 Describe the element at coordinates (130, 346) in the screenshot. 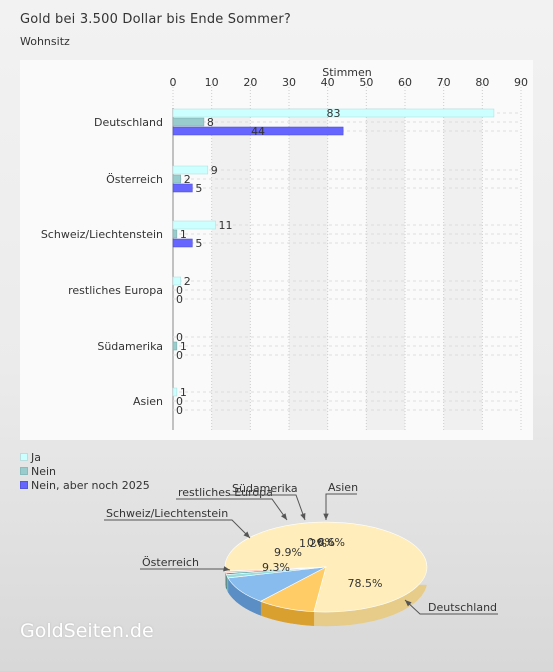

I see `category-label: Südamerika` at that location.